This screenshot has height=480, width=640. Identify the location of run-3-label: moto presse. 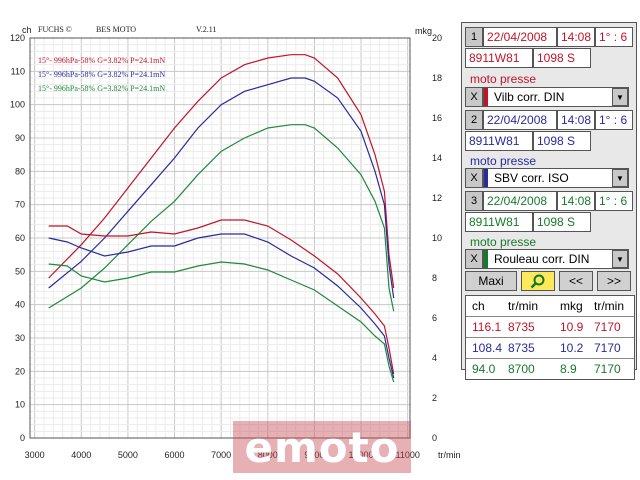
(503, 242).